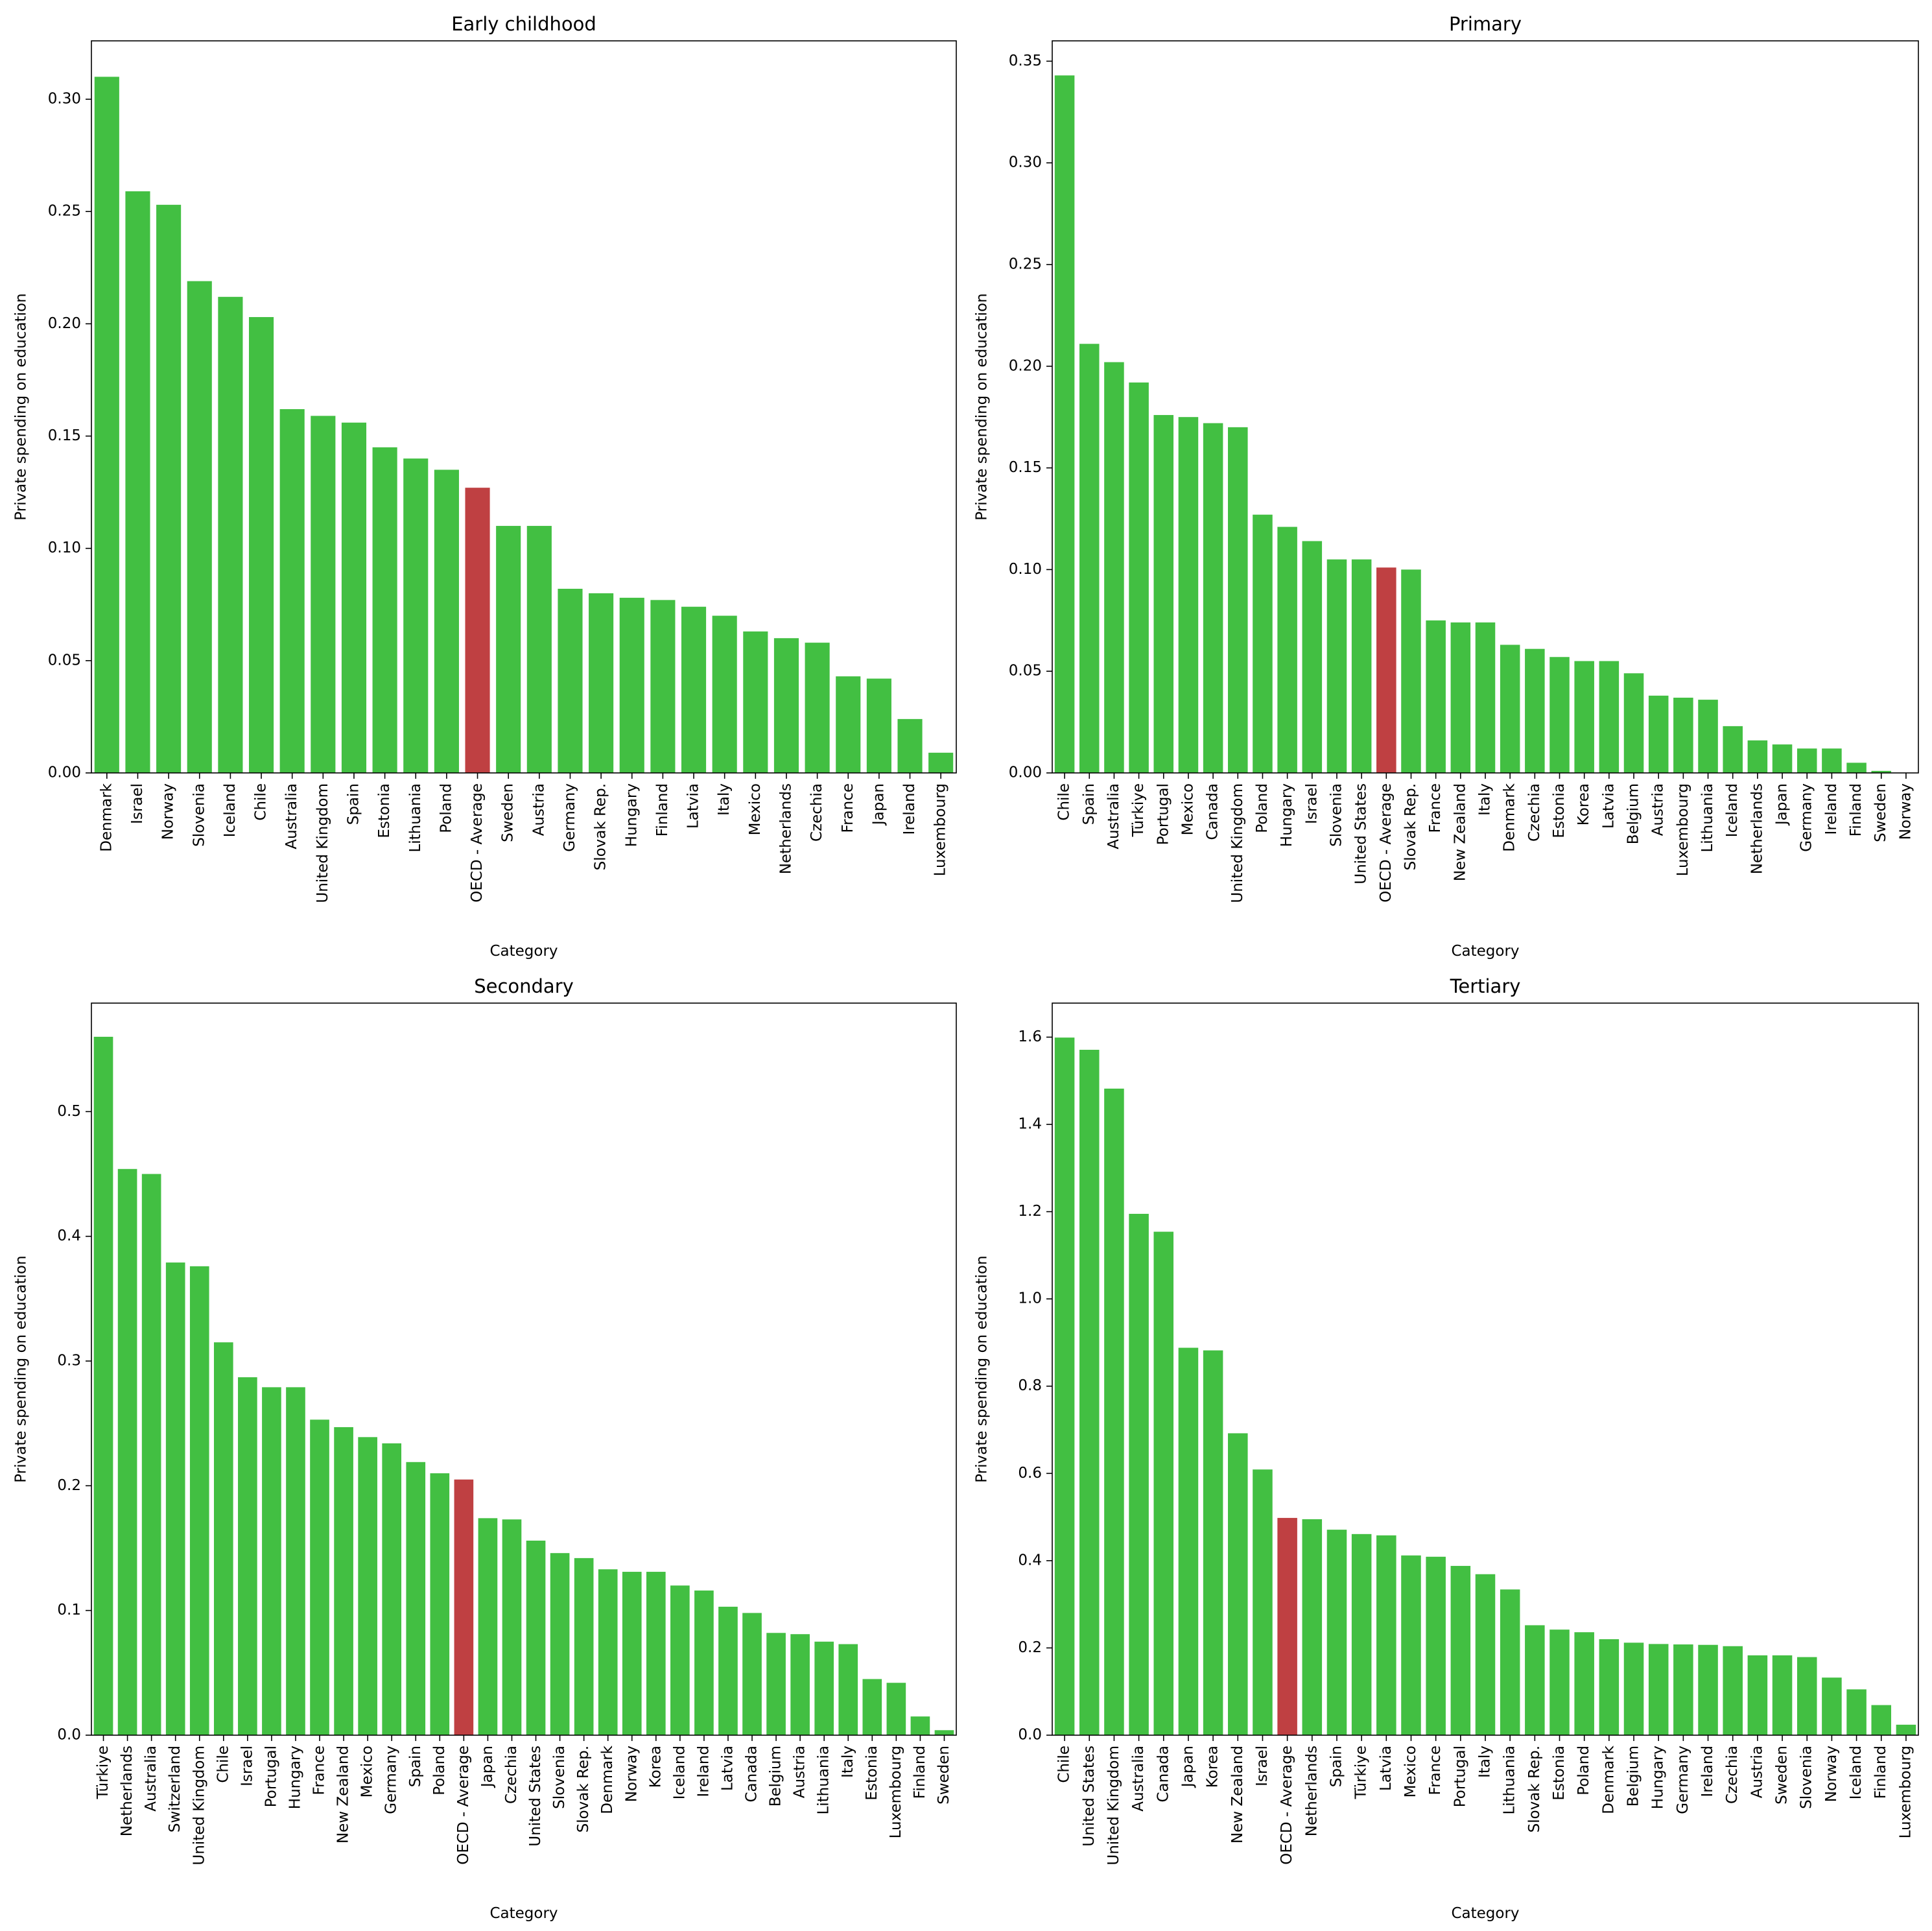 The image size is (1932, 1931). I want to click on chart-title: Primary, so click(1485, 24).